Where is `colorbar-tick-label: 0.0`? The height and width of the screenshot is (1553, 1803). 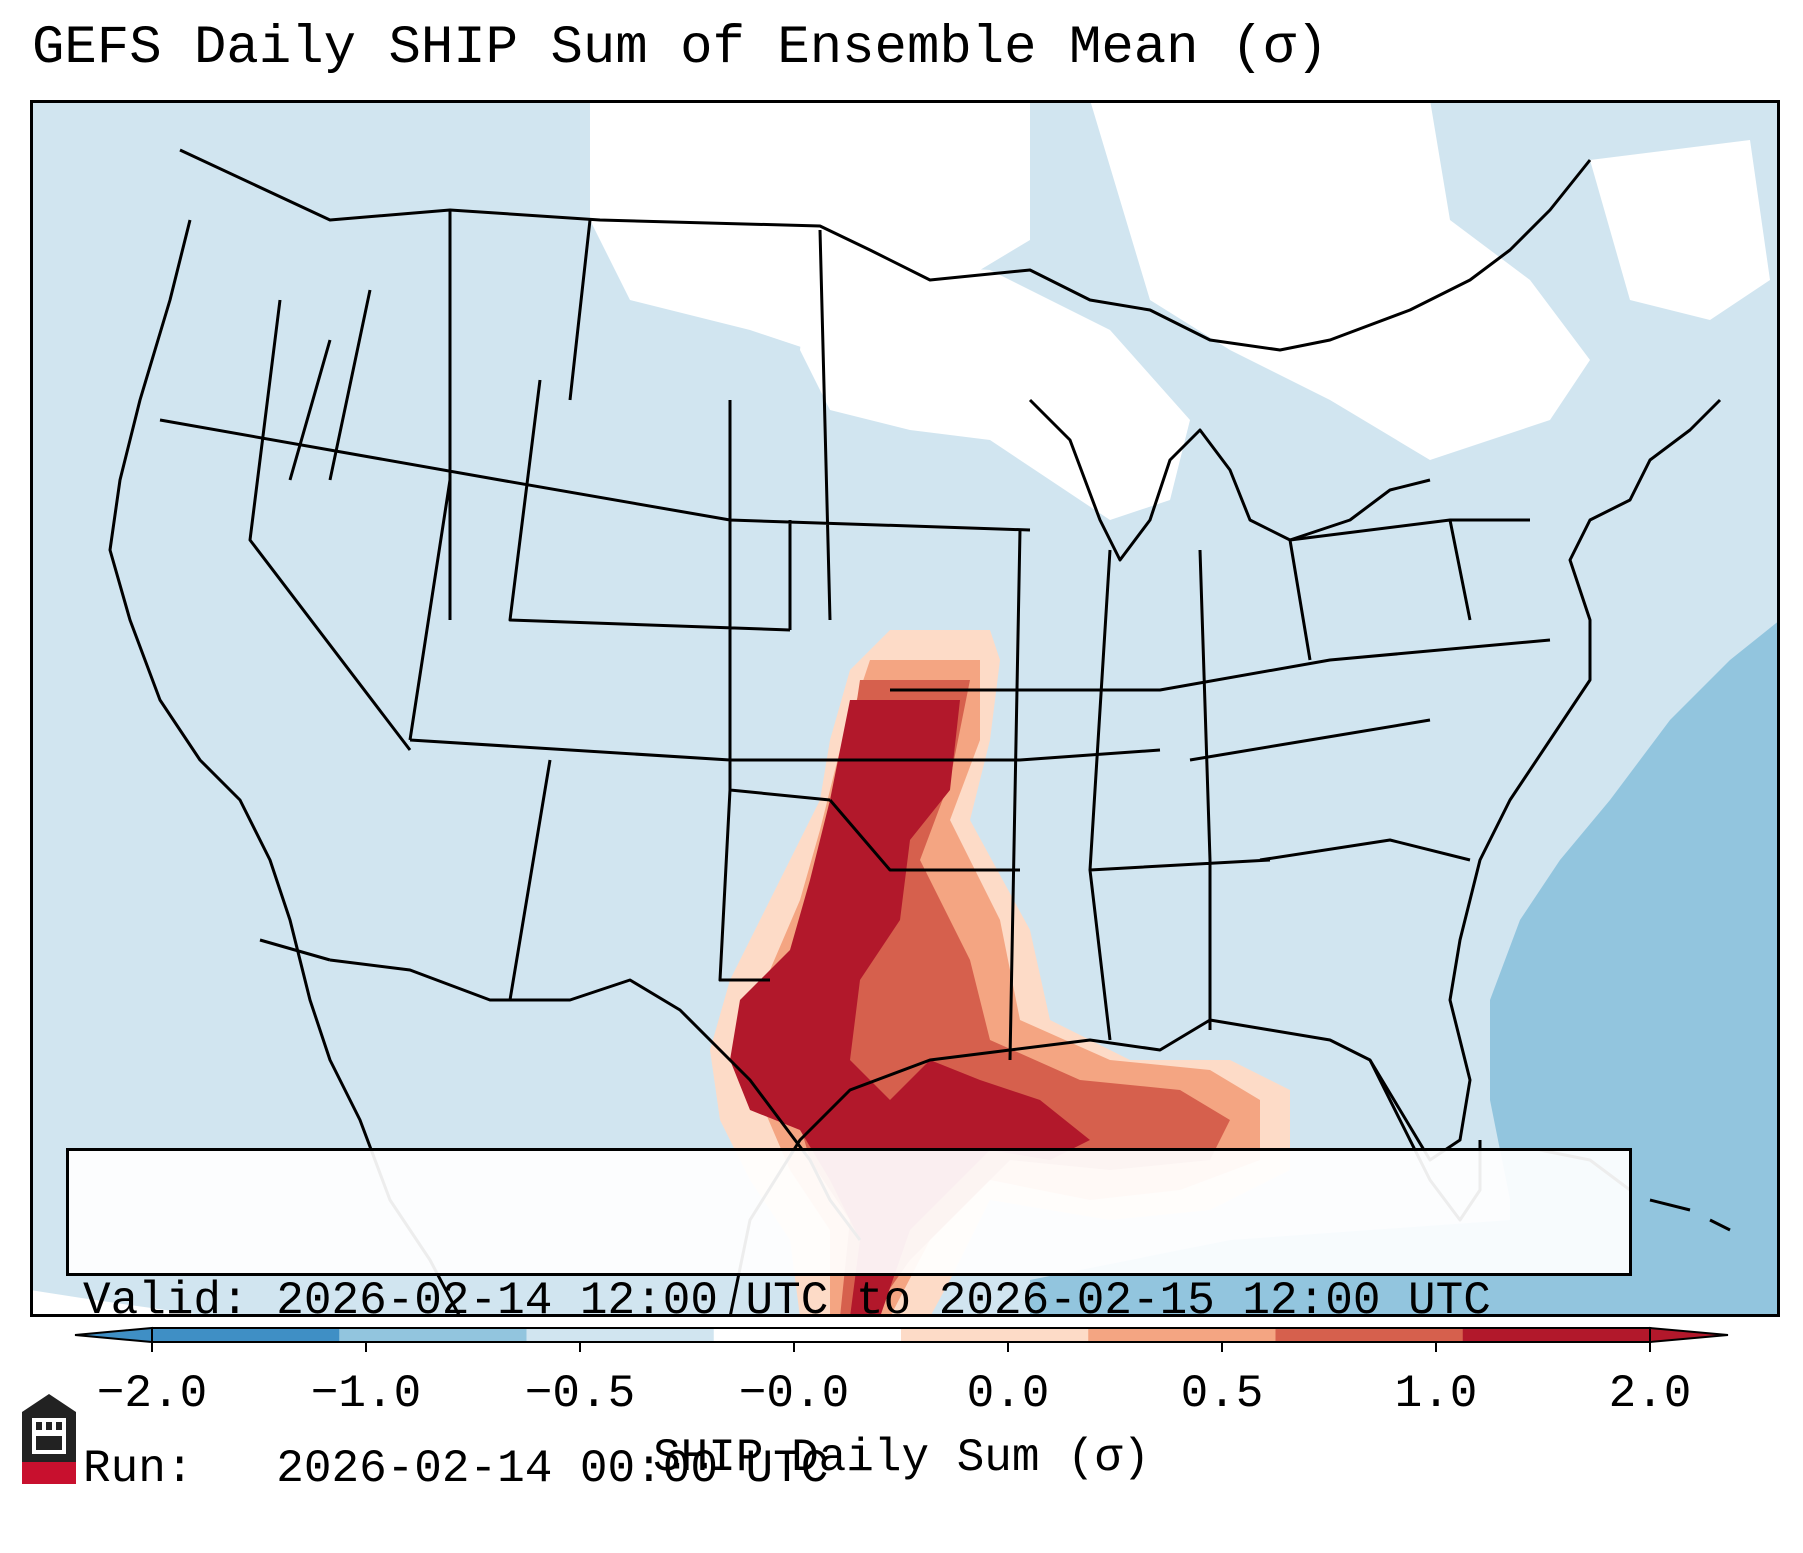 colorbar-tick-label: 0.0 is located at coordinates (1008, 1394).